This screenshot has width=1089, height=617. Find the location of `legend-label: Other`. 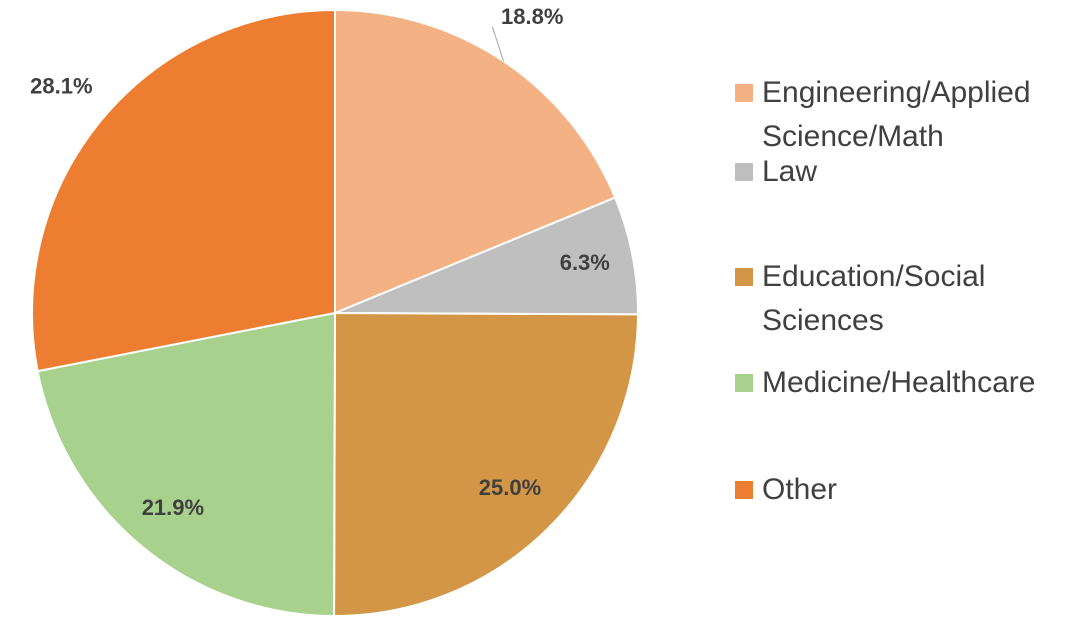

legend-label: Other is located at coordinates (800, 489).